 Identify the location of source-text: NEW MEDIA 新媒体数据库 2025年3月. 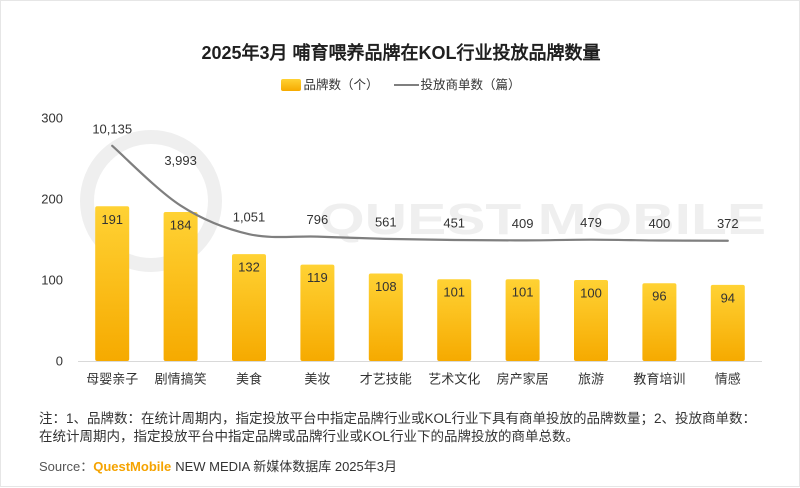
(286, 466).